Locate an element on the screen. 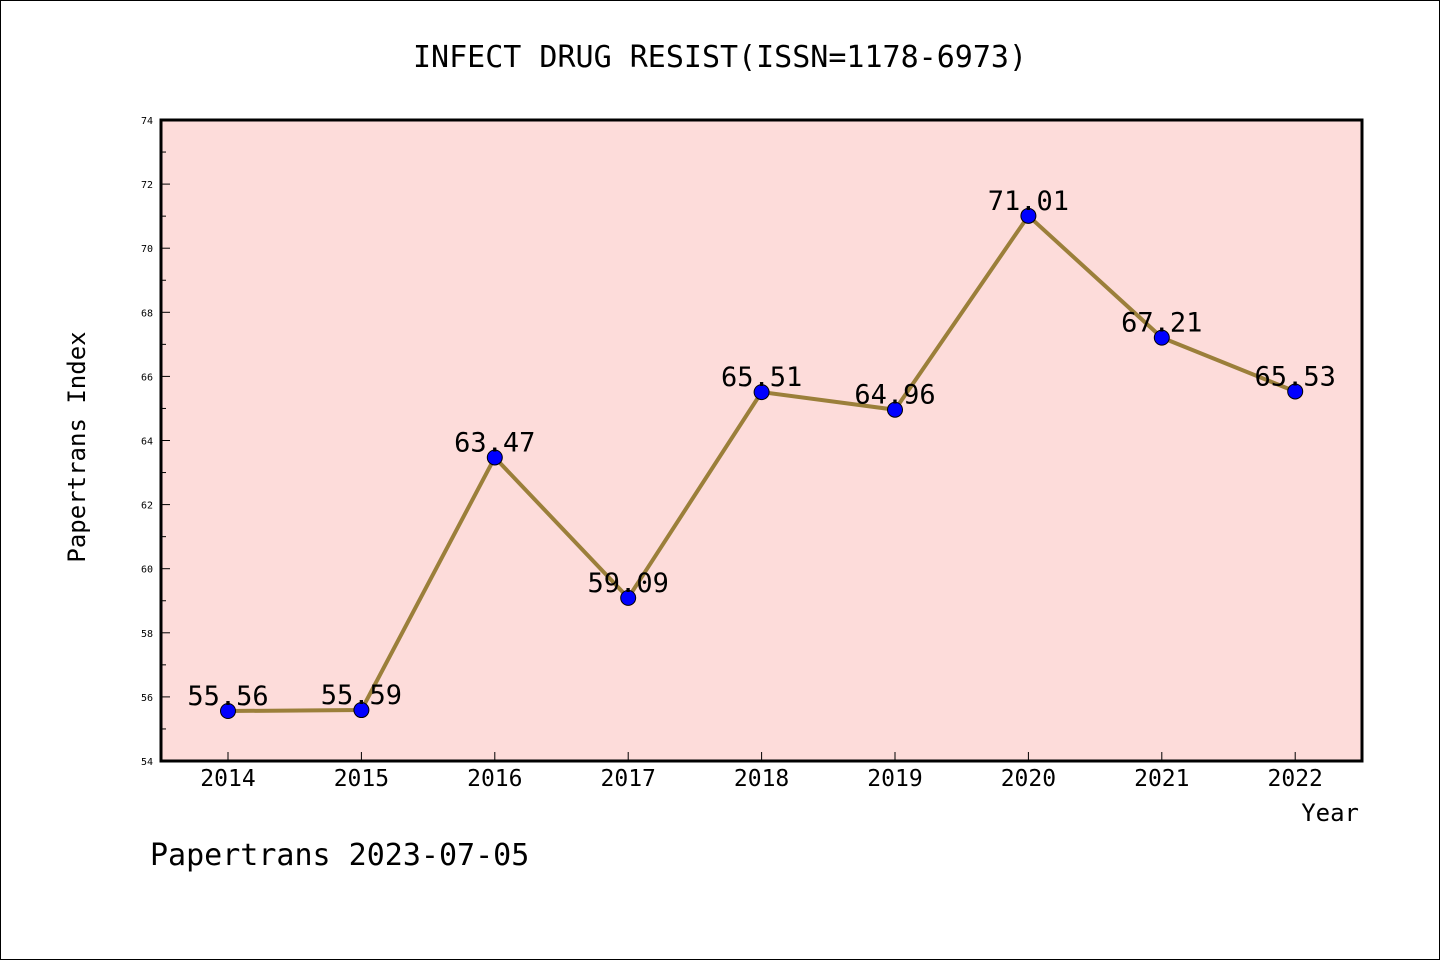 The width and height of the screenshot is (1440, 964). y-tick-label: 58 is located at coordinates (147, 634).